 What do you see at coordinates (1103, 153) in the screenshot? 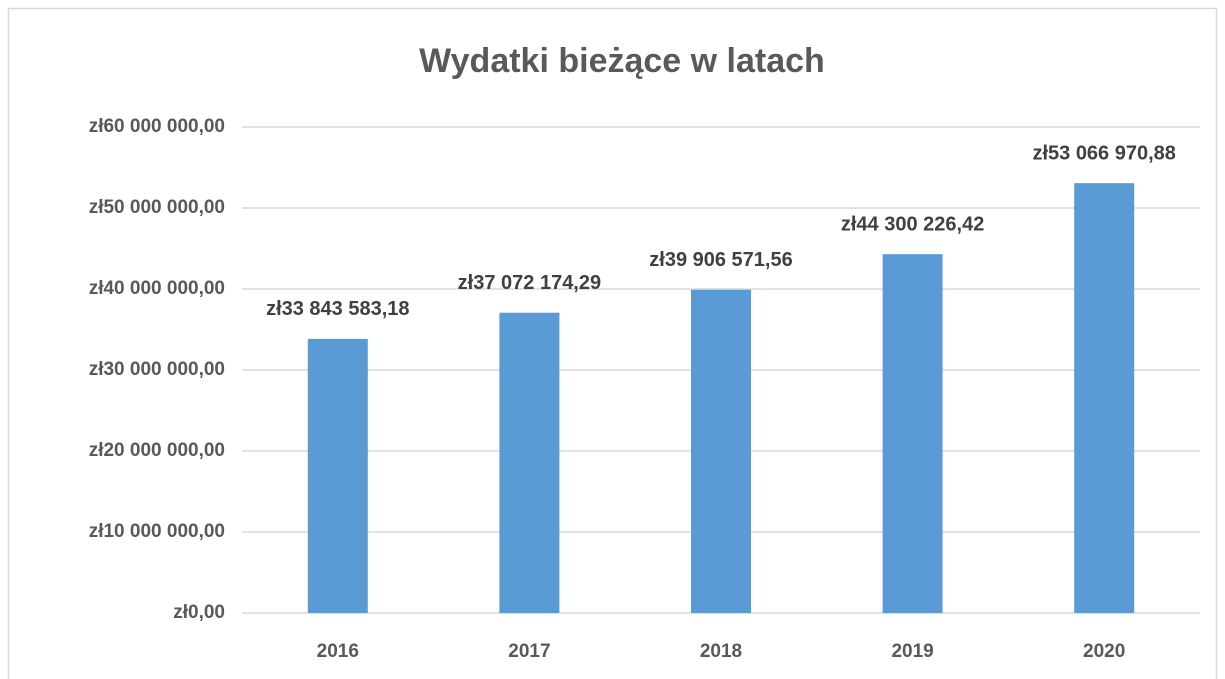
I see `data-label: zł53 066 970,88` at bounding box center [1103, 153].